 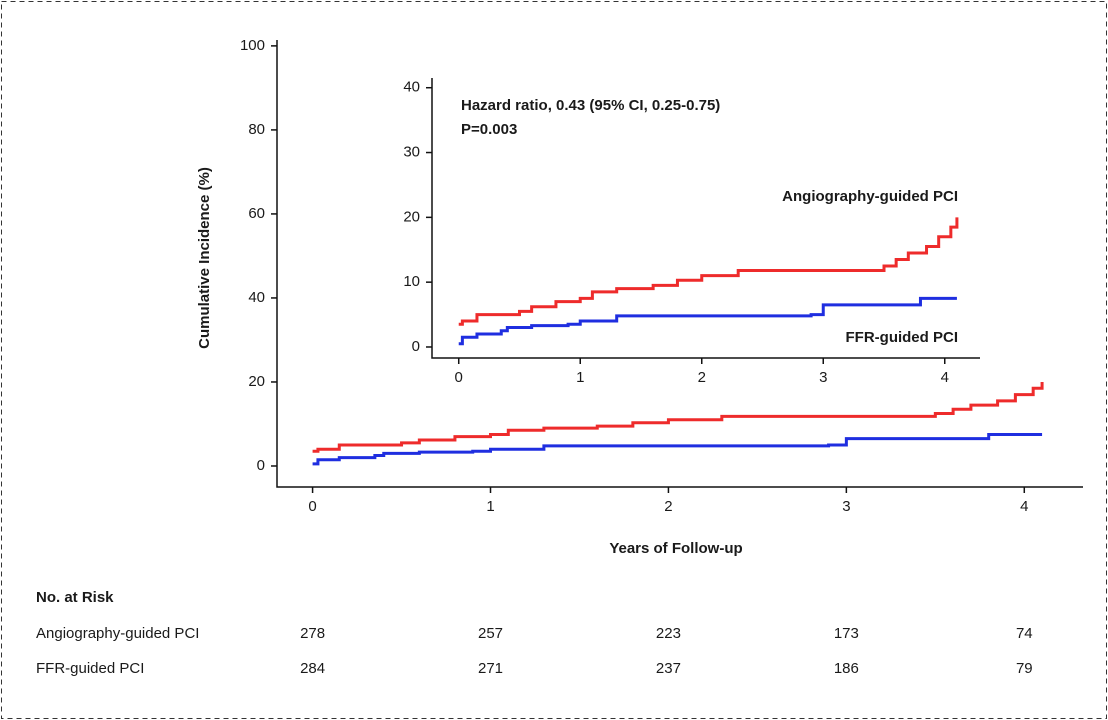 I want to click on y-axis-label: Cumulative Incidence (%), so click(x=204, y=258).